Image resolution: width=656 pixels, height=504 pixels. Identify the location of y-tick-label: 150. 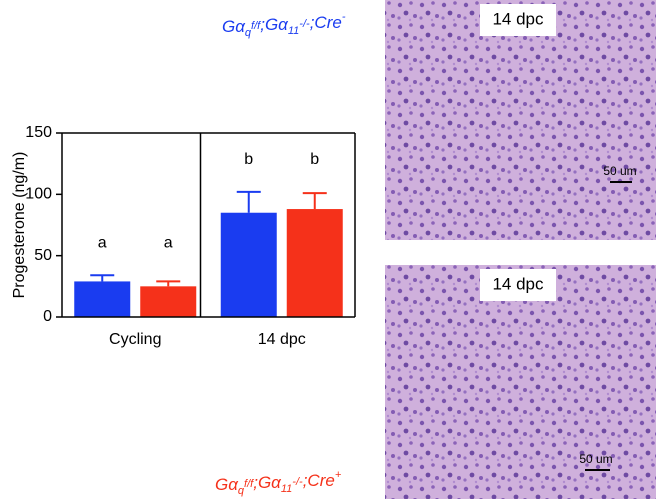
(38, 132).